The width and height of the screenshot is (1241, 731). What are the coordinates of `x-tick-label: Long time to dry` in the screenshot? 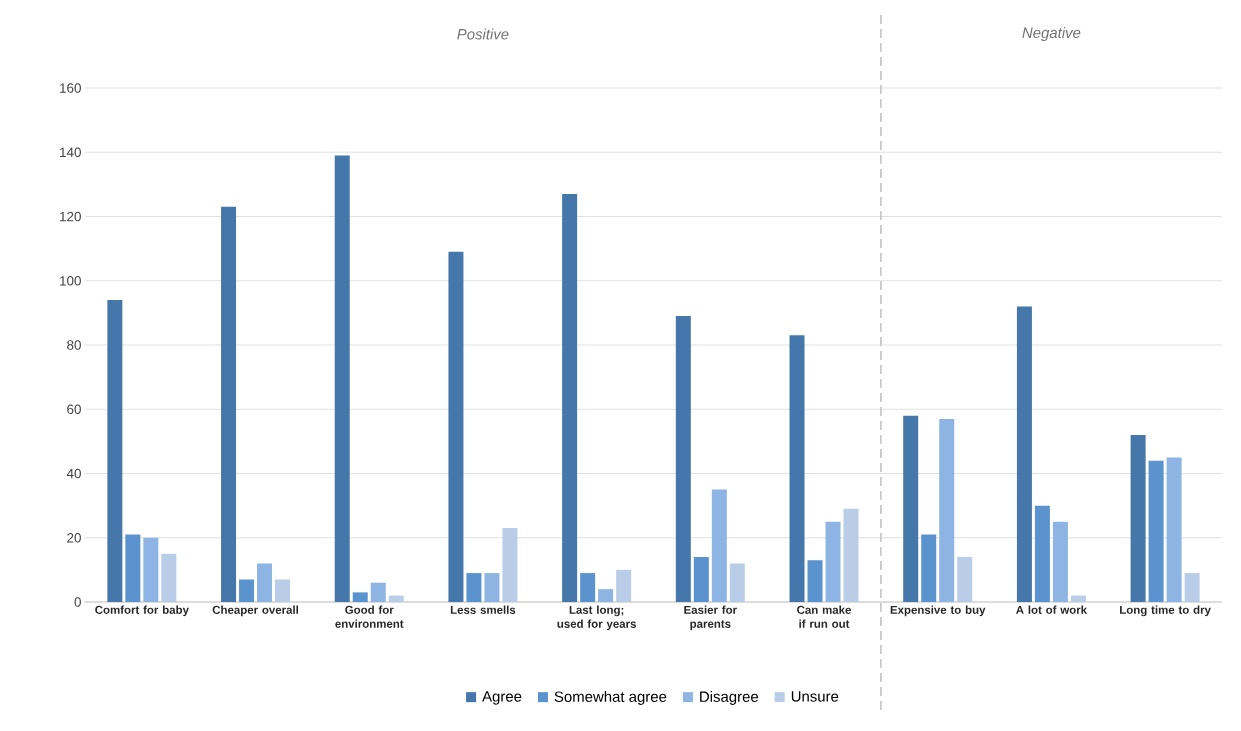 It's located at (1165, 611).